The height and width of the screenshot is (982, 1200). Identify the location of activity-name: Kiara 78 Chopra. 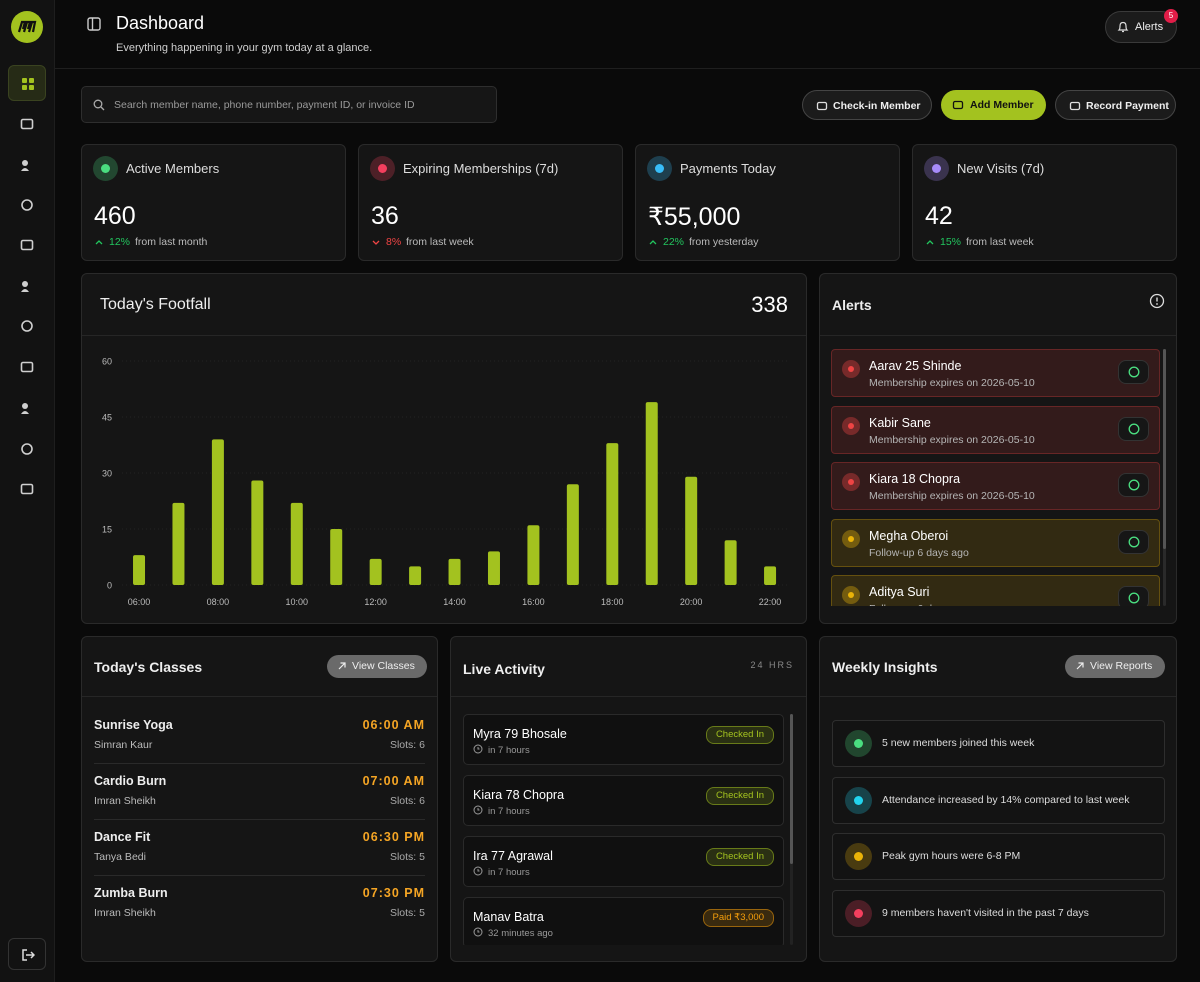
(519, 795).